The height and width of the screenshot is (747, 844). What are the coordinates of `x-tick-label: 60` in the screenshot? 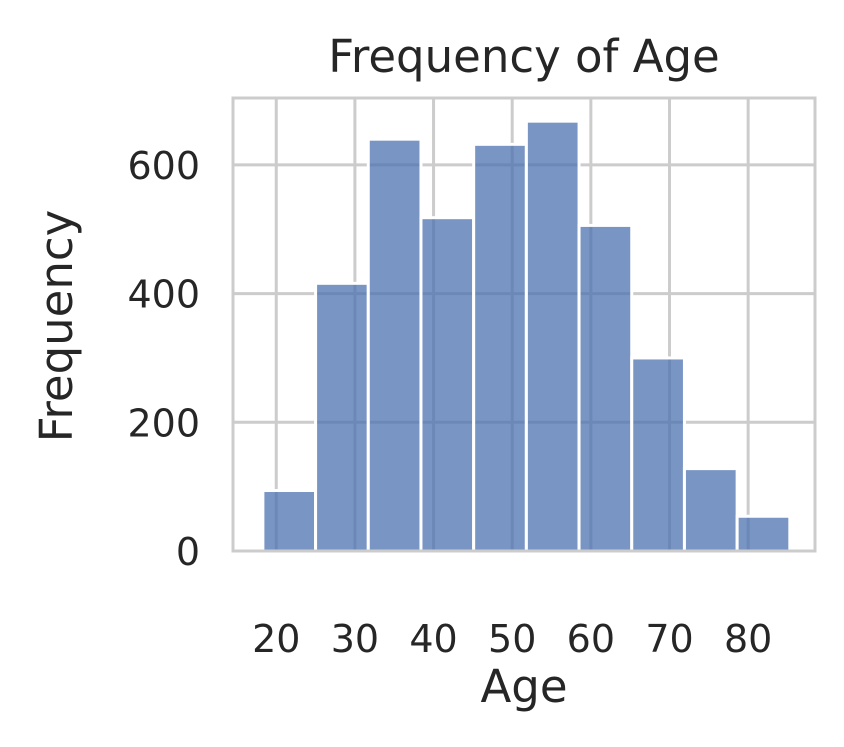 It's located at (591, 639).